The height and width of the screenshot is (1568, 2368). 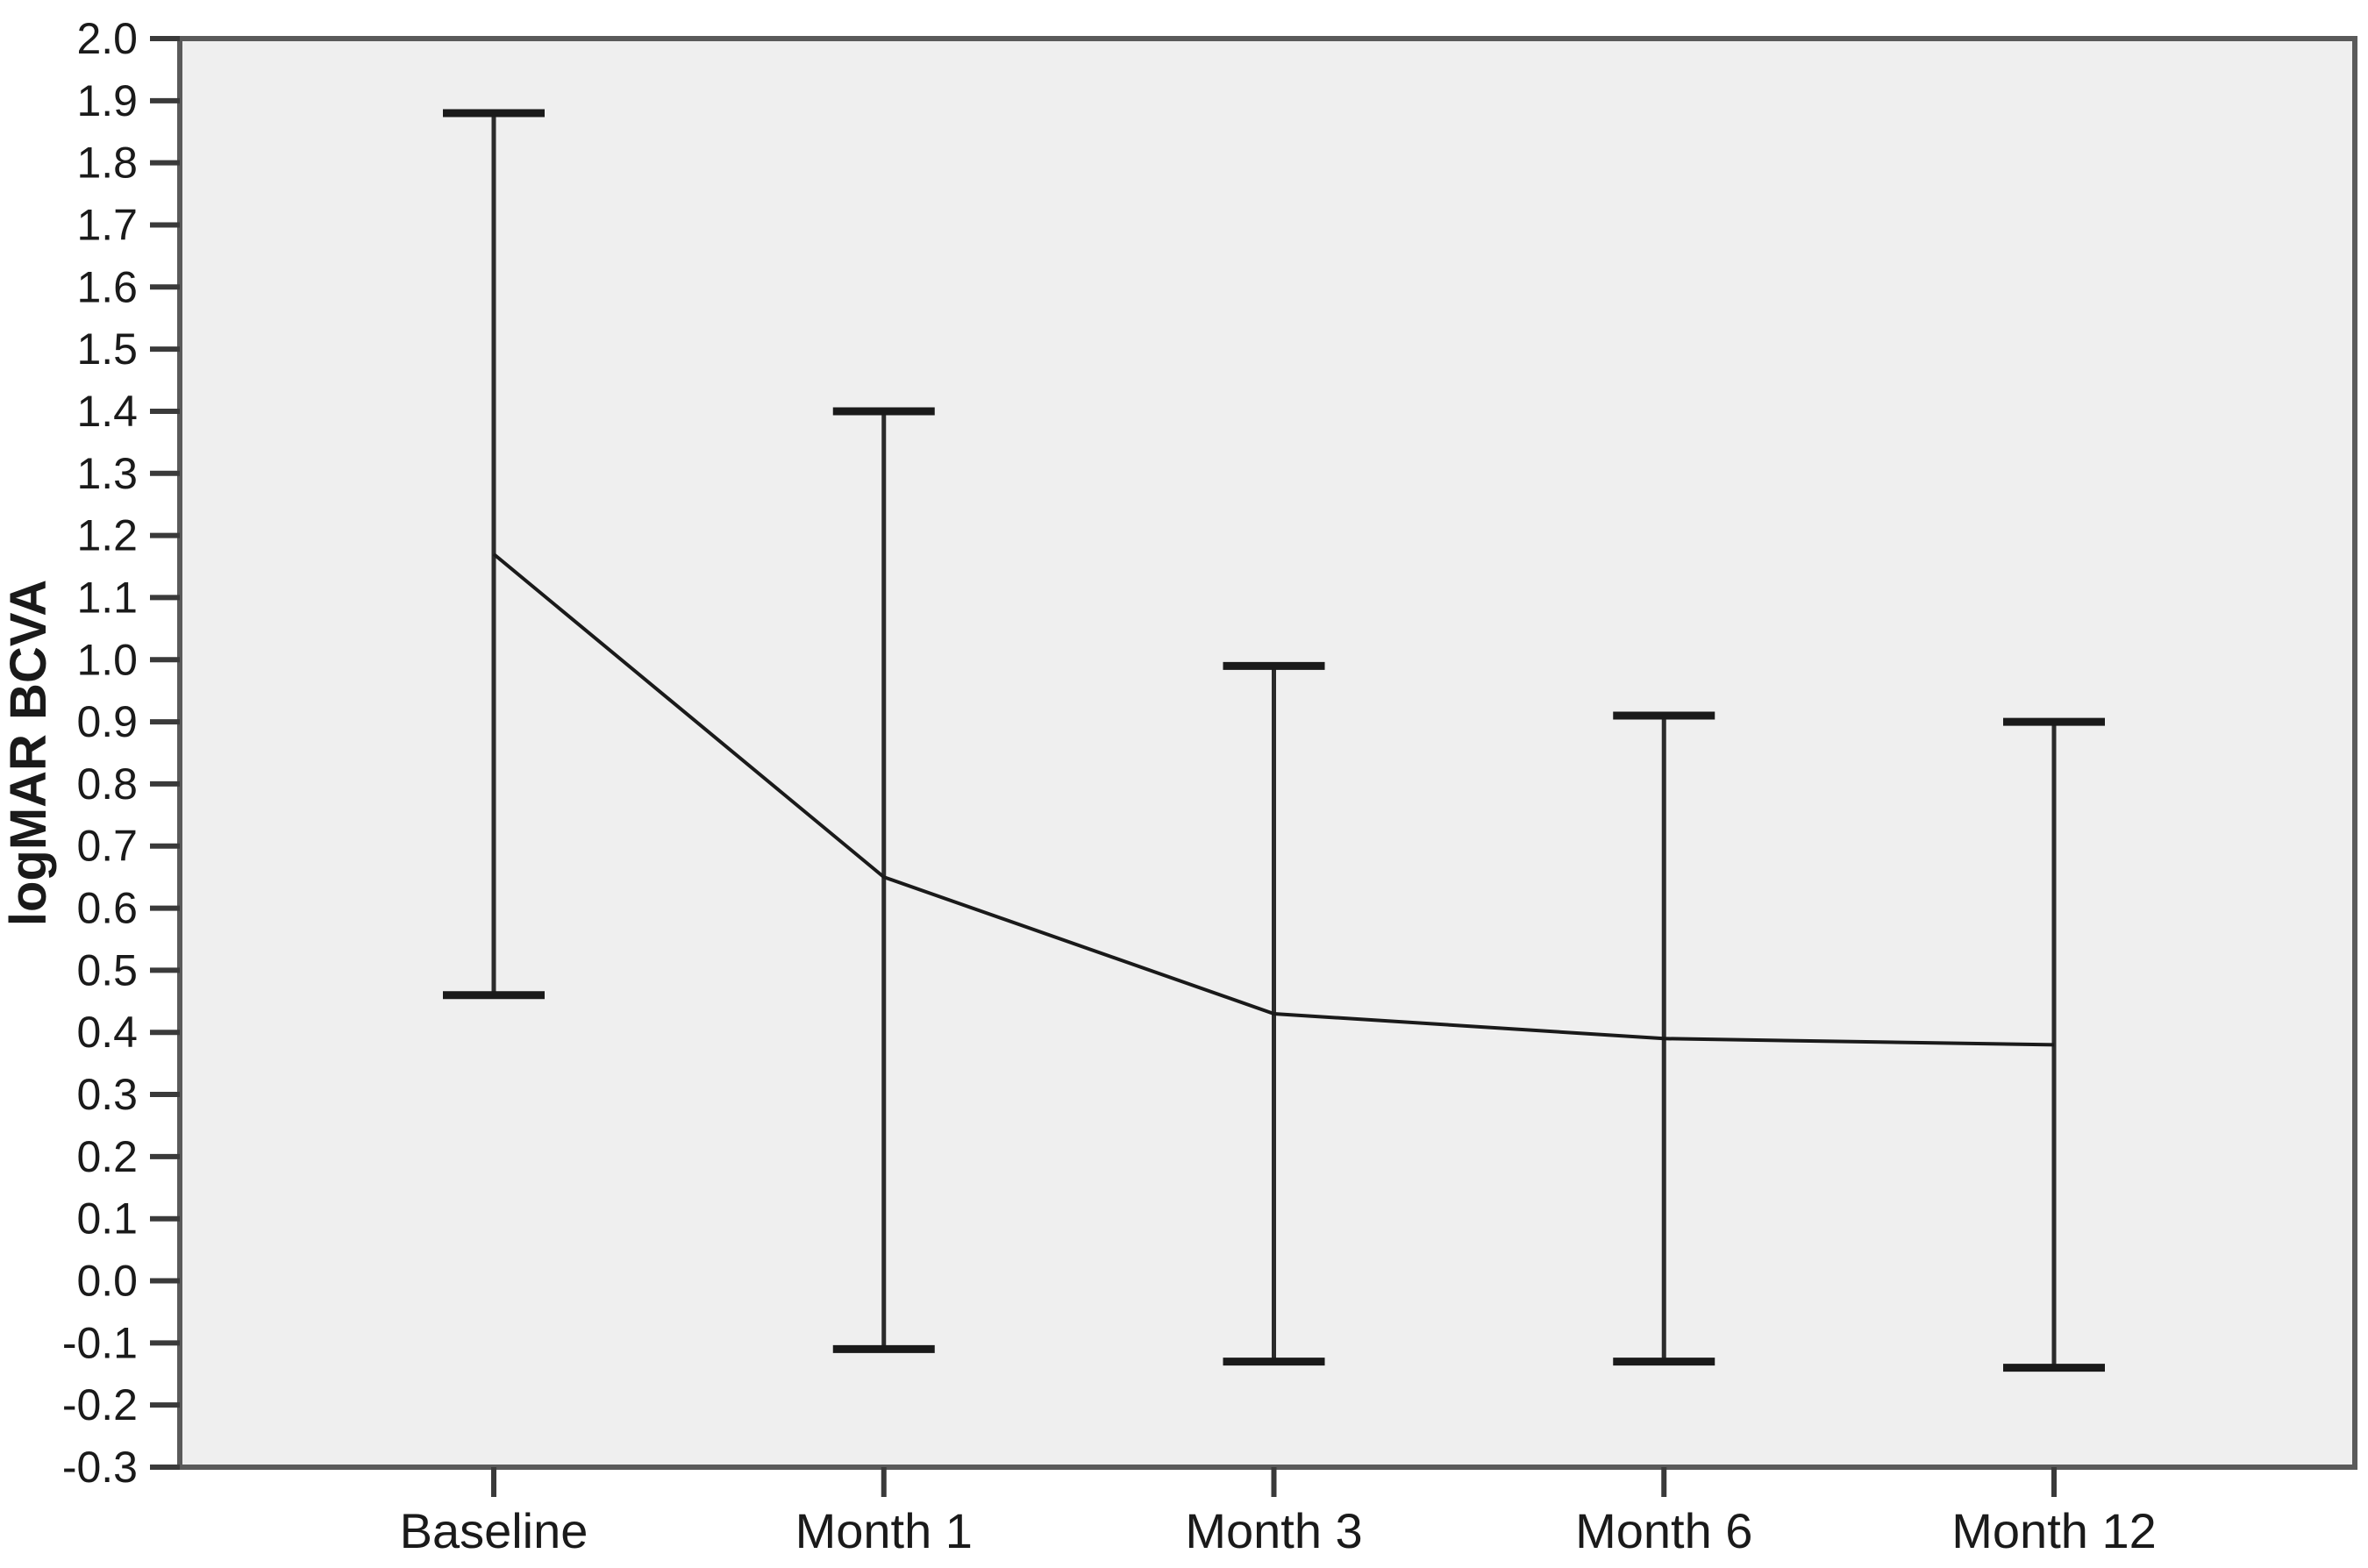 I want to click on y-tick-label: 0.5, so click(x=107, y=970).